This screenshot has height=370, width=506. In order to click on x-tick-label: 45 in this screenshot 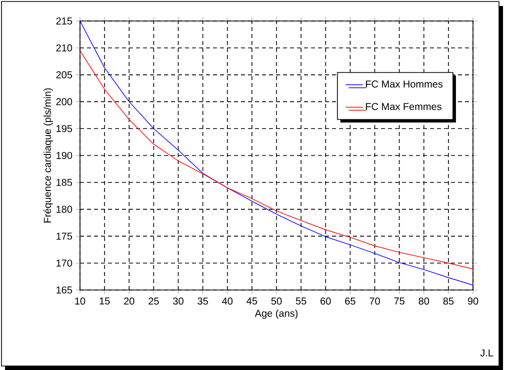, I will do `click(252, 301)`.